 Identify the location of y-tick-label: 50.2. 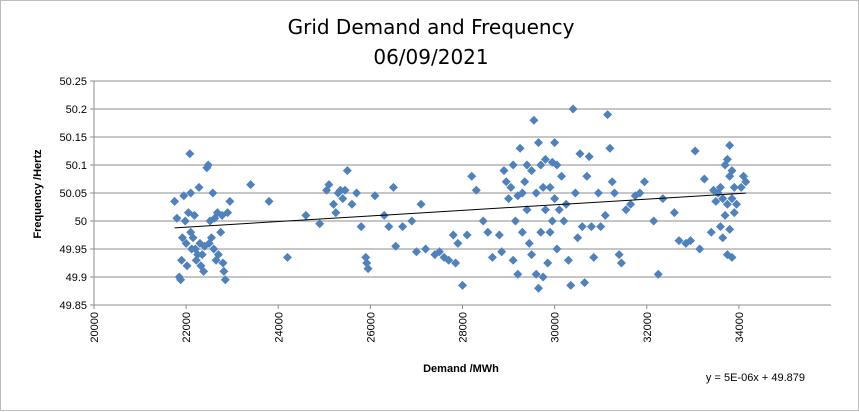
(76, 110).